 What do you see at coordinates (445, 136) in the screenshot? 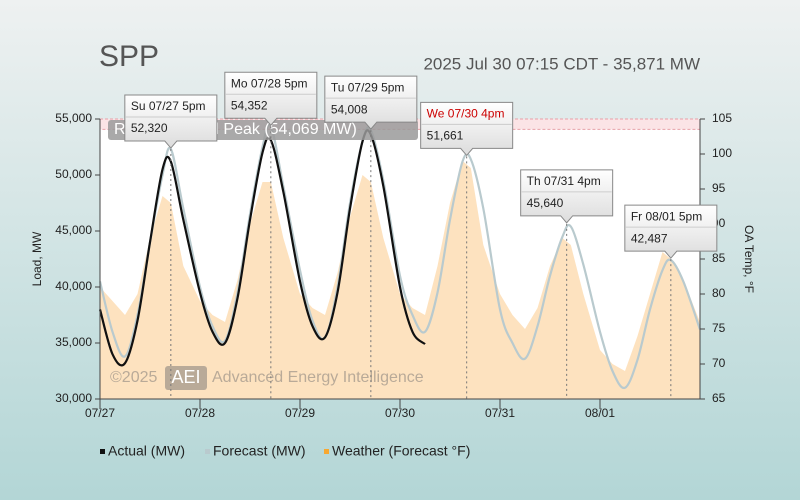
I see `callout-value: 51,661` at bounding box center [445, 136].